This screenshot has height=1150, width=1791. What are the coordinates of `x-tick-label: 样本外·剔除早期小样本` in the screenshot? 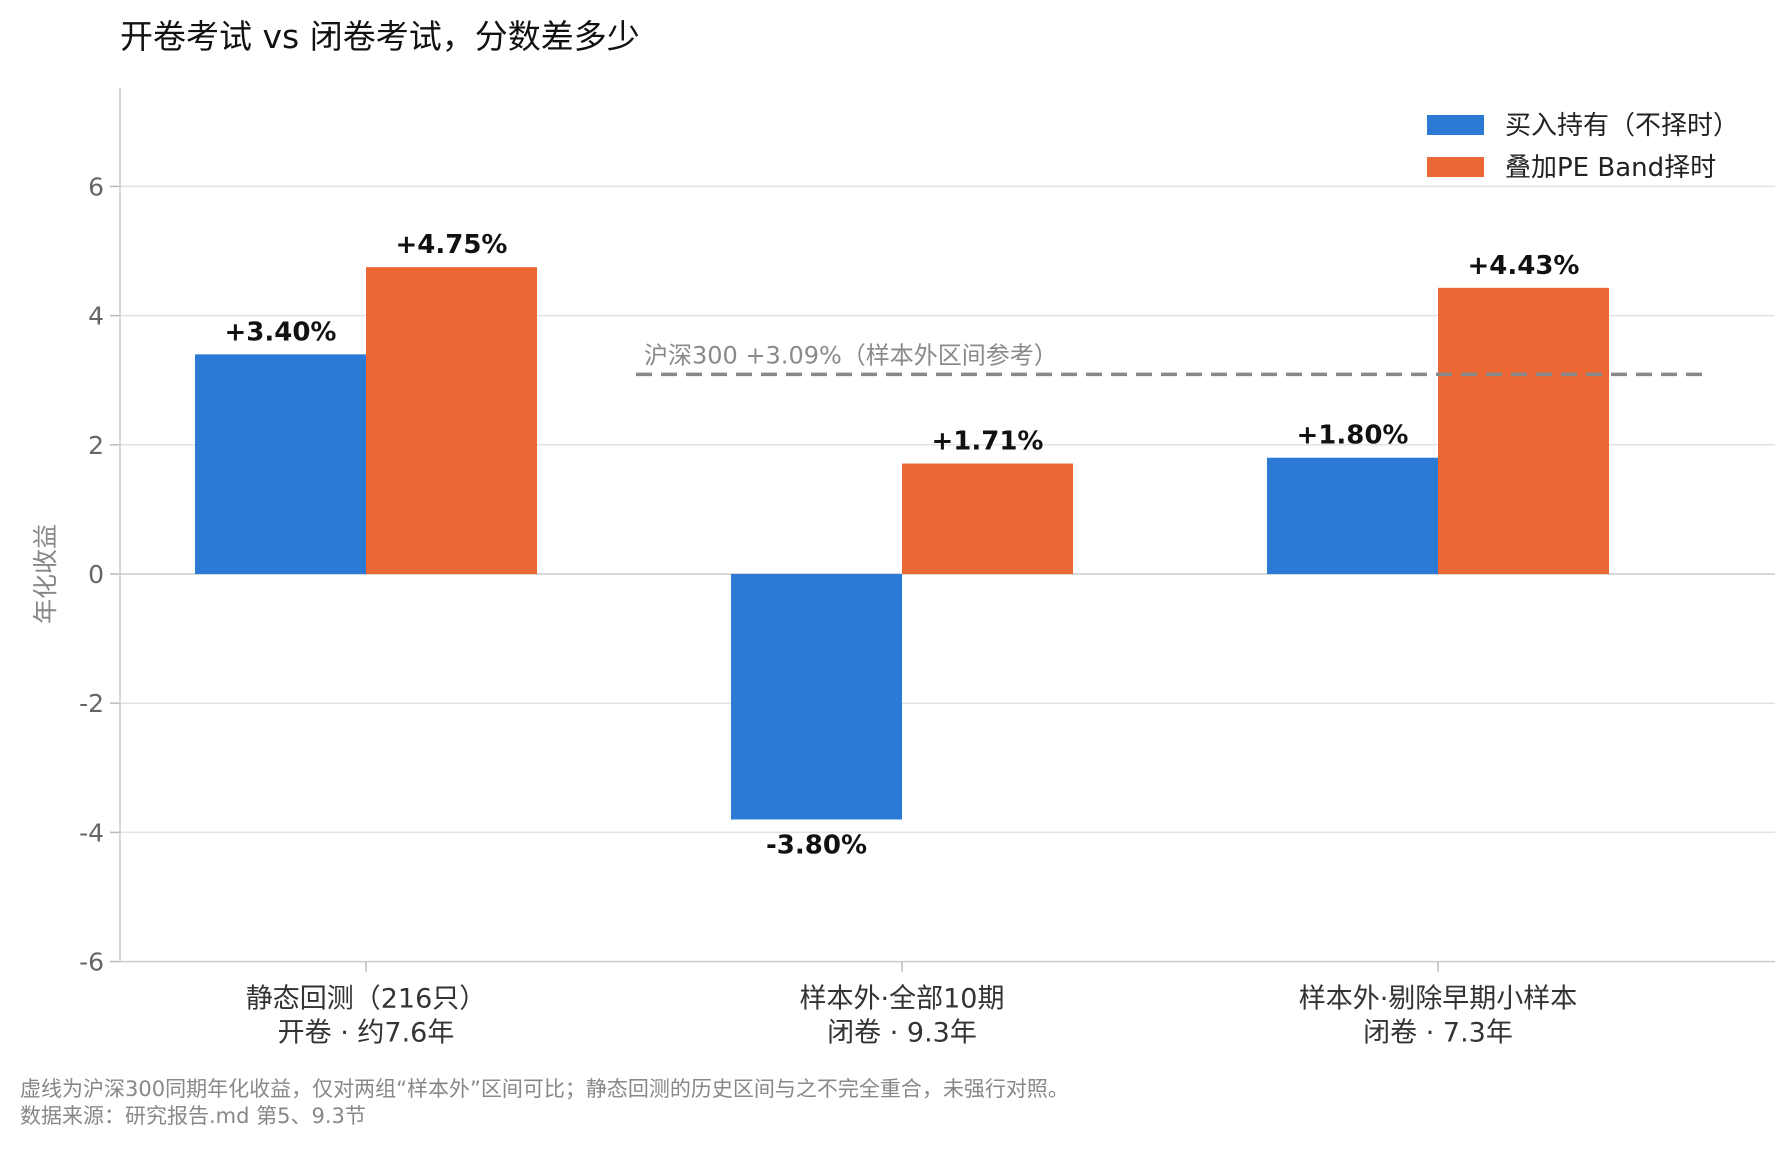 It's located at (1438, 999).